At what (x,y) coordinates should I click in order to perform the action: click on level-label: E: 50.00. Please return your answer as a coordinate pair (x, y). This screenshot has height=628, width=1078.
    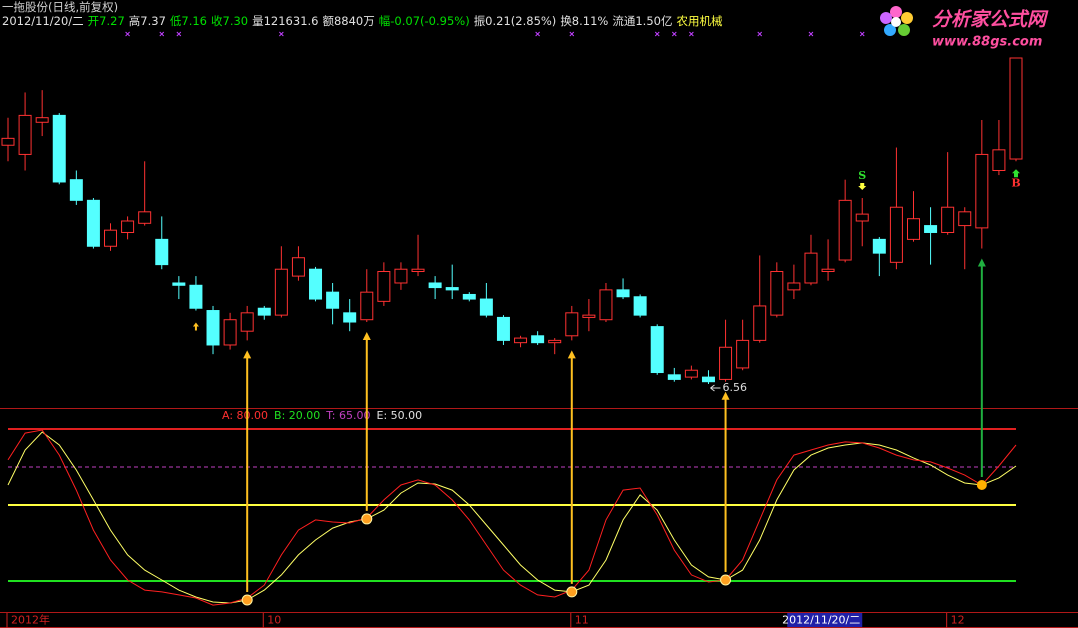
    Looking at the image, I should click on (400, 415).